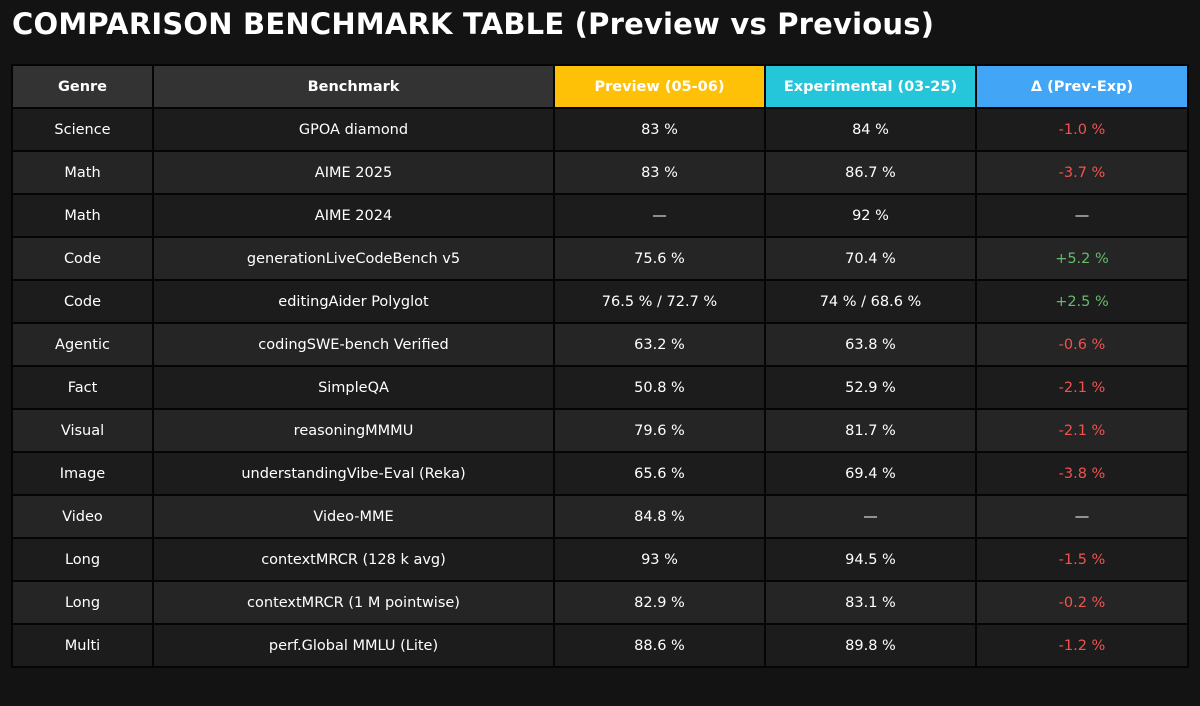 The image size is (1200, 706). What do you see at coordinates (659, 258) in the screenshot?
I see `preview-value-cell: 75.6 %` at bounding box center [659, 258].